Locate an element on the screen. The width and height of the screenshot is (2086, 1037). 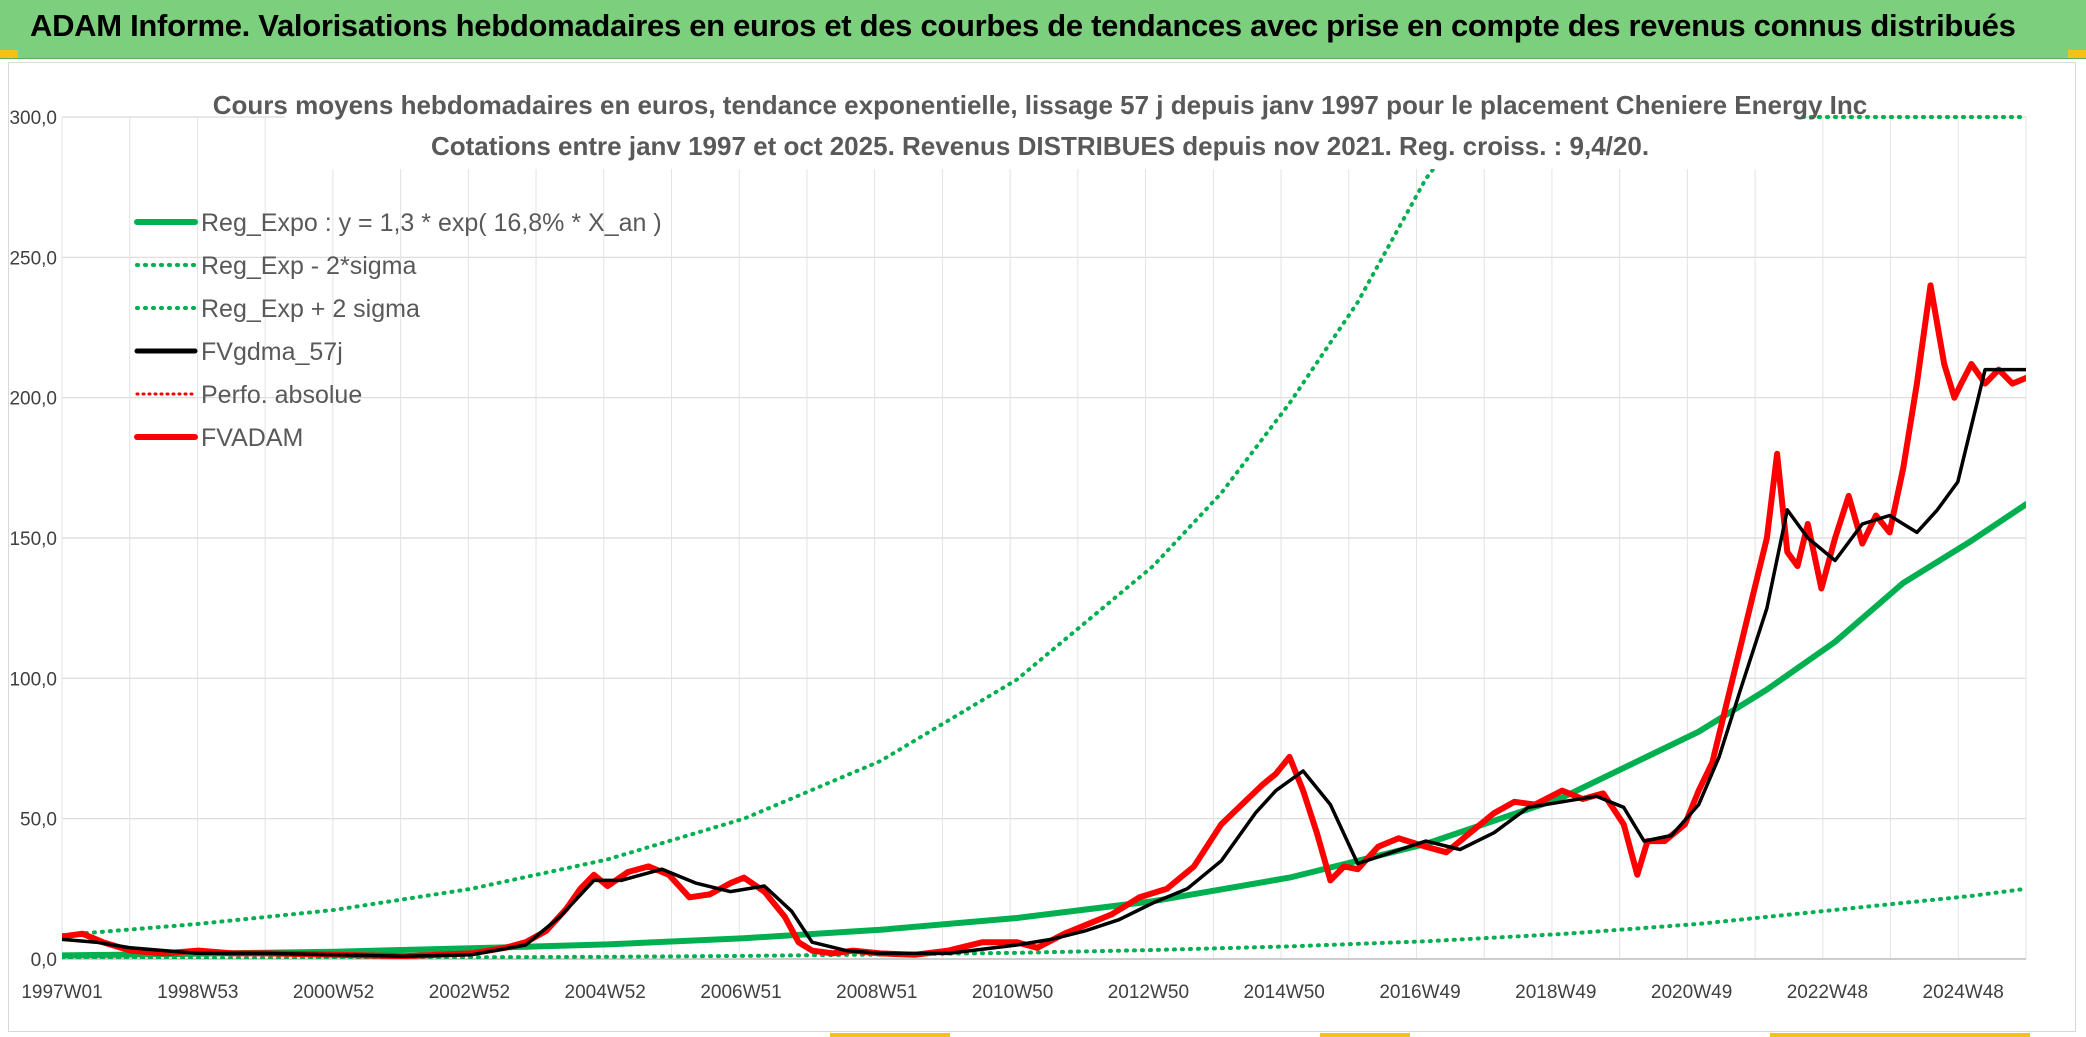
legend-label: FVADAM is located at coordinates (252, 438).